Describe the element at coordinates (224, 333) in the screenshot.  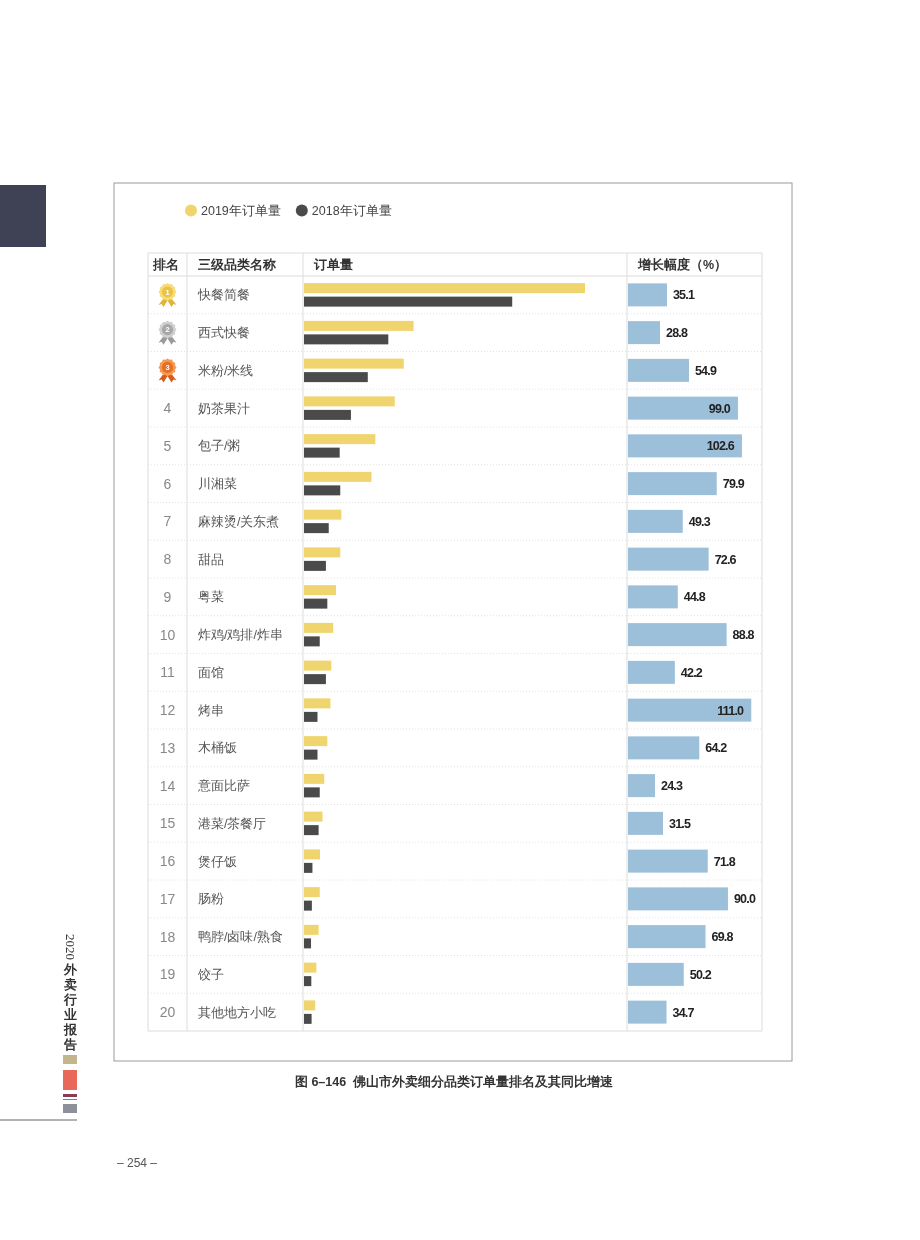
I see `y-tick-label: 西式快餐` at that location.